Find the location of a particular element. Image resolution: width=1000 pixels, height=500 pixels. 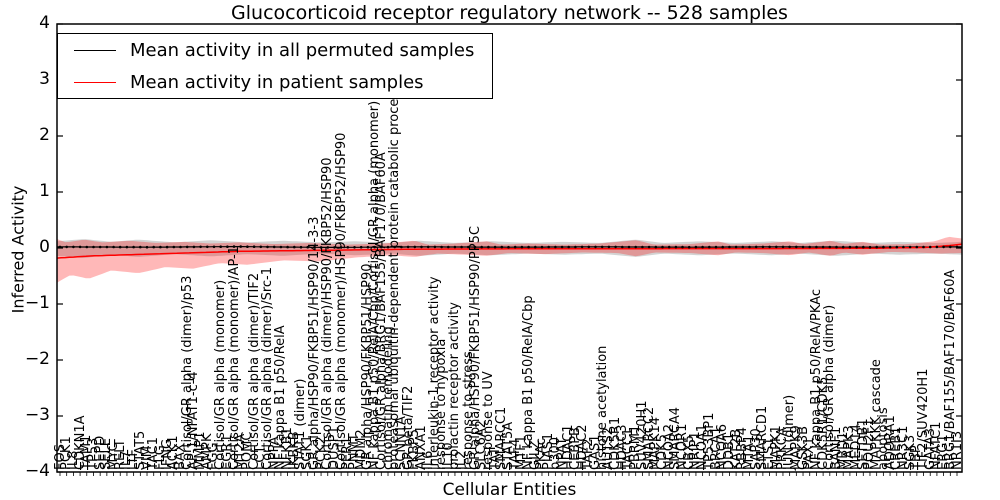

legend-line-sample-red is located at coordinates (95, 82).